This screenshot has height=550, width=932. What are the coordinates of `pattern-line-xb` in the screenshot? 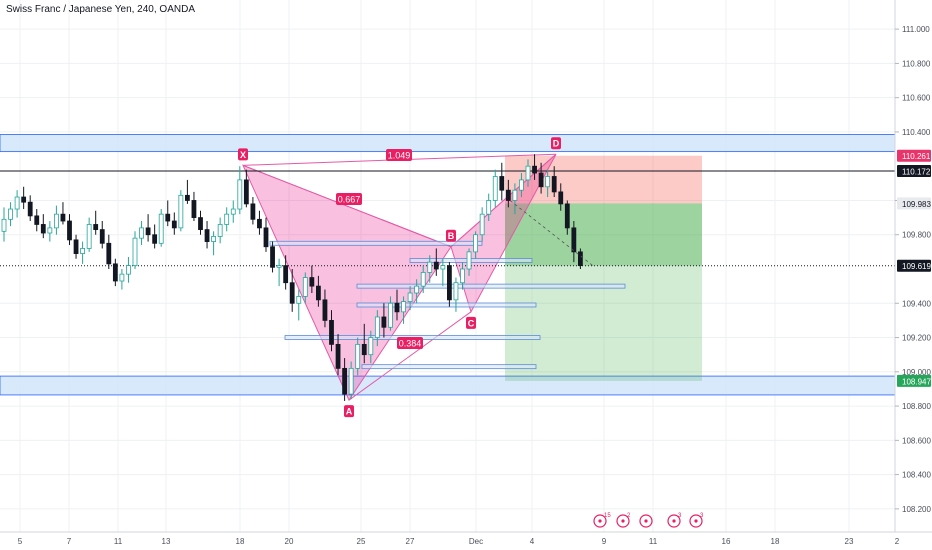 It's located at (347, 206).